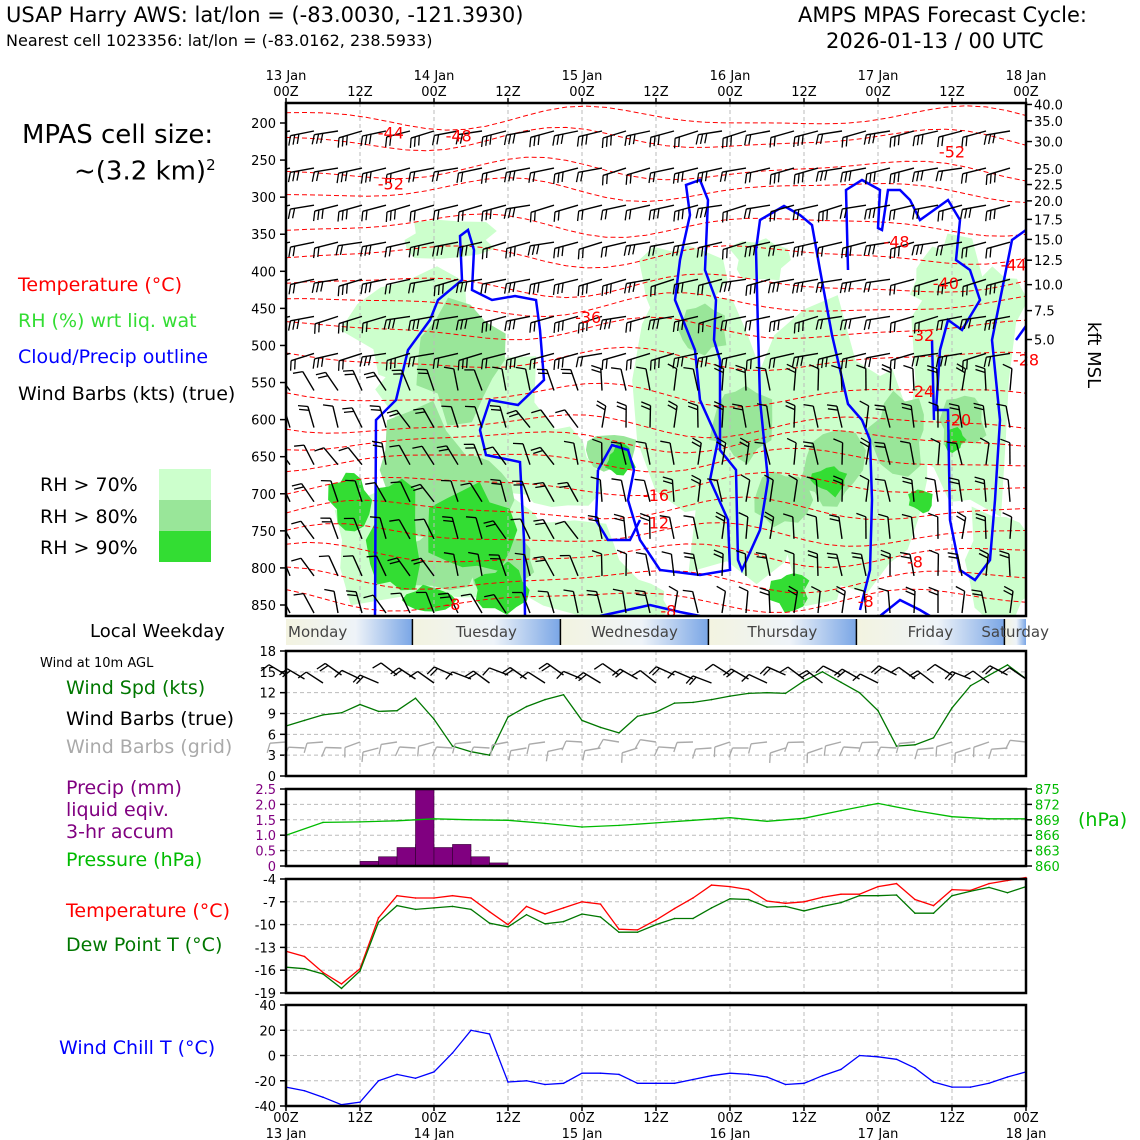  Describe the element at coordinates (473, 526) in the screenshot. I see `rh90-region` at that location.